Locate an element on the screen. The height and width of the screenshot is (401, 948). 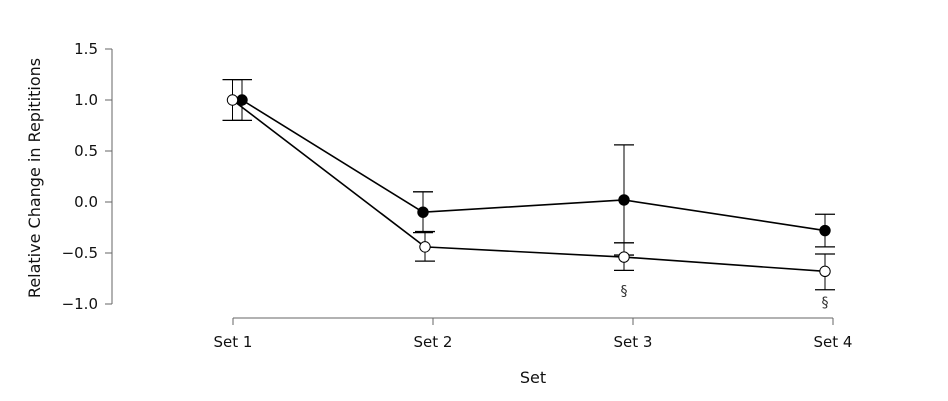
y-axis: 1.5 1.0 0.5 0.0 −0.5 −1.0 is located at coordinates (87, 176).